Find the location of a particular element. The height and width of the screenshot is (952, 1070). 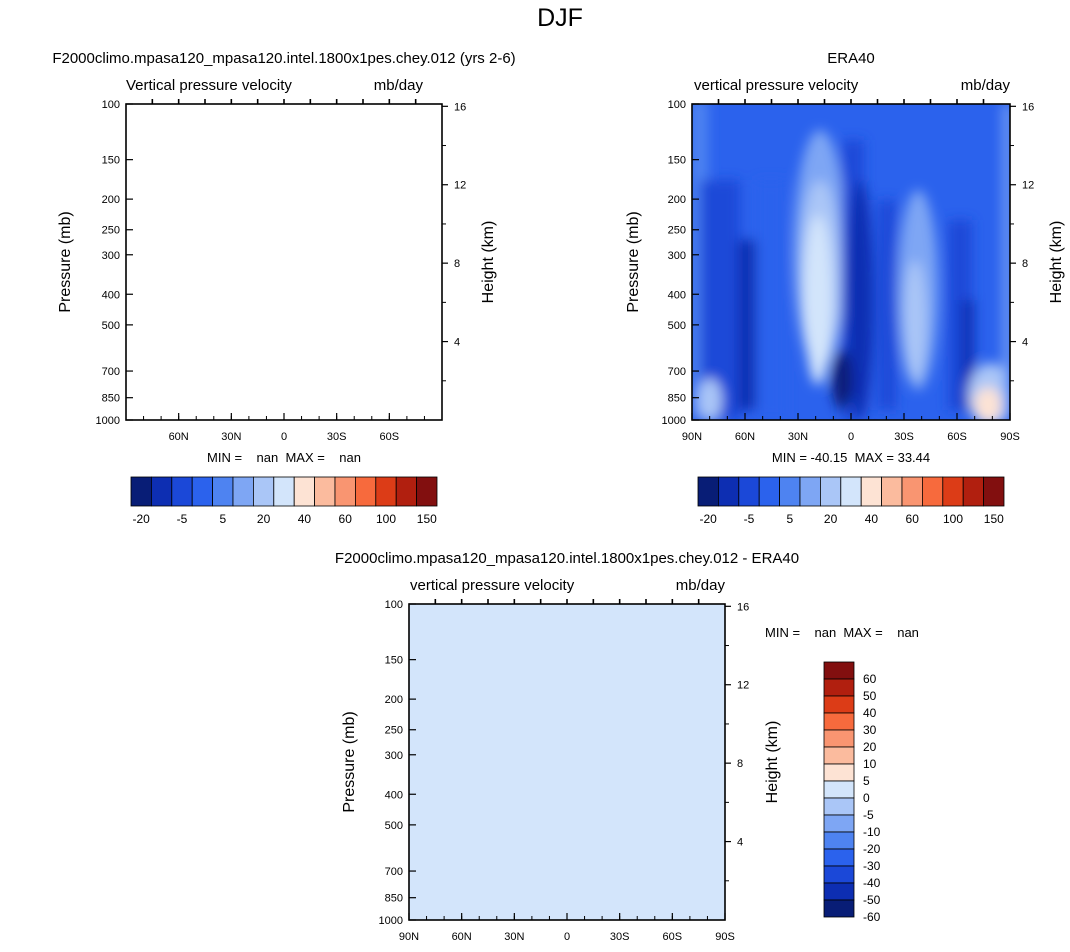

panel-era40-y2label: Height (km) is located at coordinates (1056, 262).